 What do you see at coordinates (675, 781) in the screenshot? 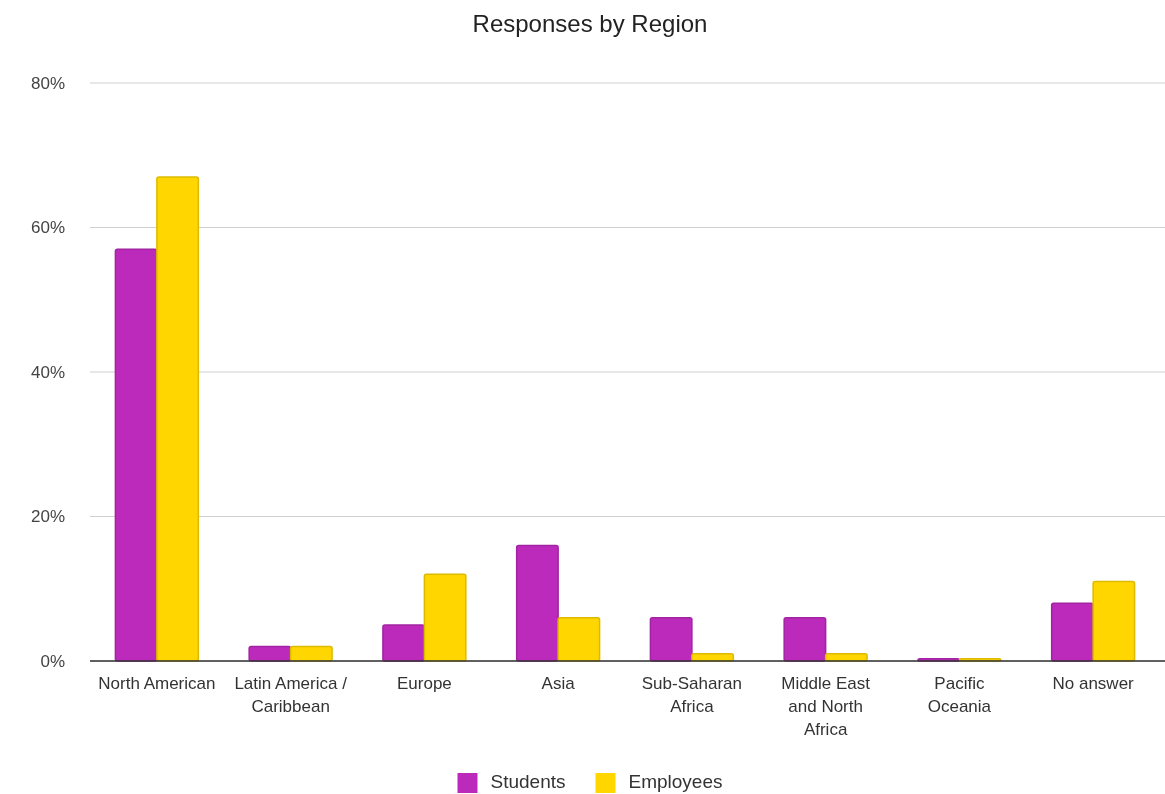
I see `legend-label: Employees` at bounding box center [675, 781].